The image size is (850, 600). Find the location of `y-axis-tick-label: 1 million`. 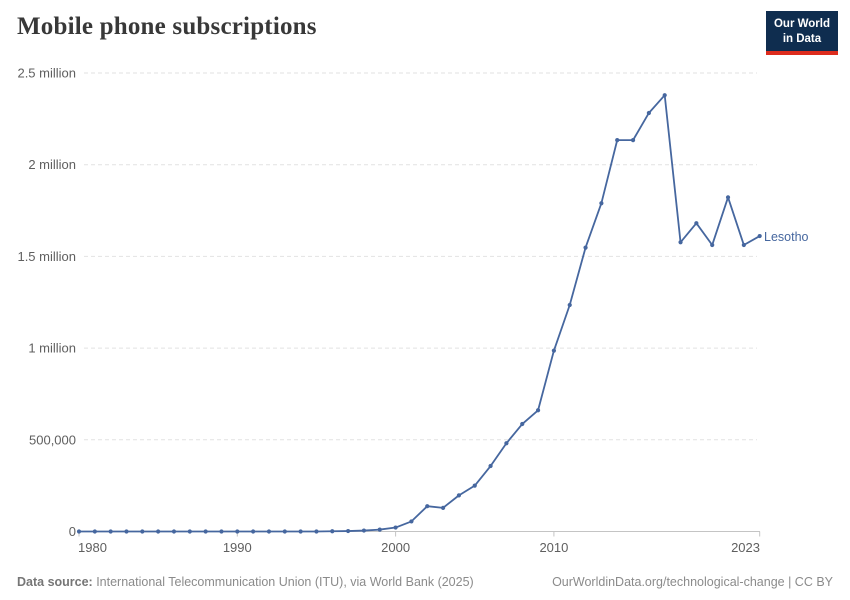

y-axis-tick-label: 1 million is located at coordinates (52, 348).